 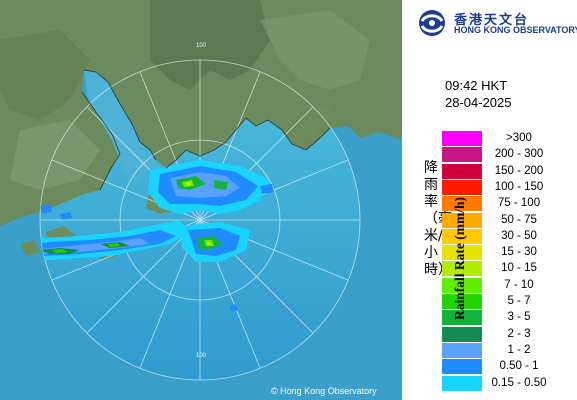 I want to click on legend-label: 75 - 100, so click(x=519, y=203).